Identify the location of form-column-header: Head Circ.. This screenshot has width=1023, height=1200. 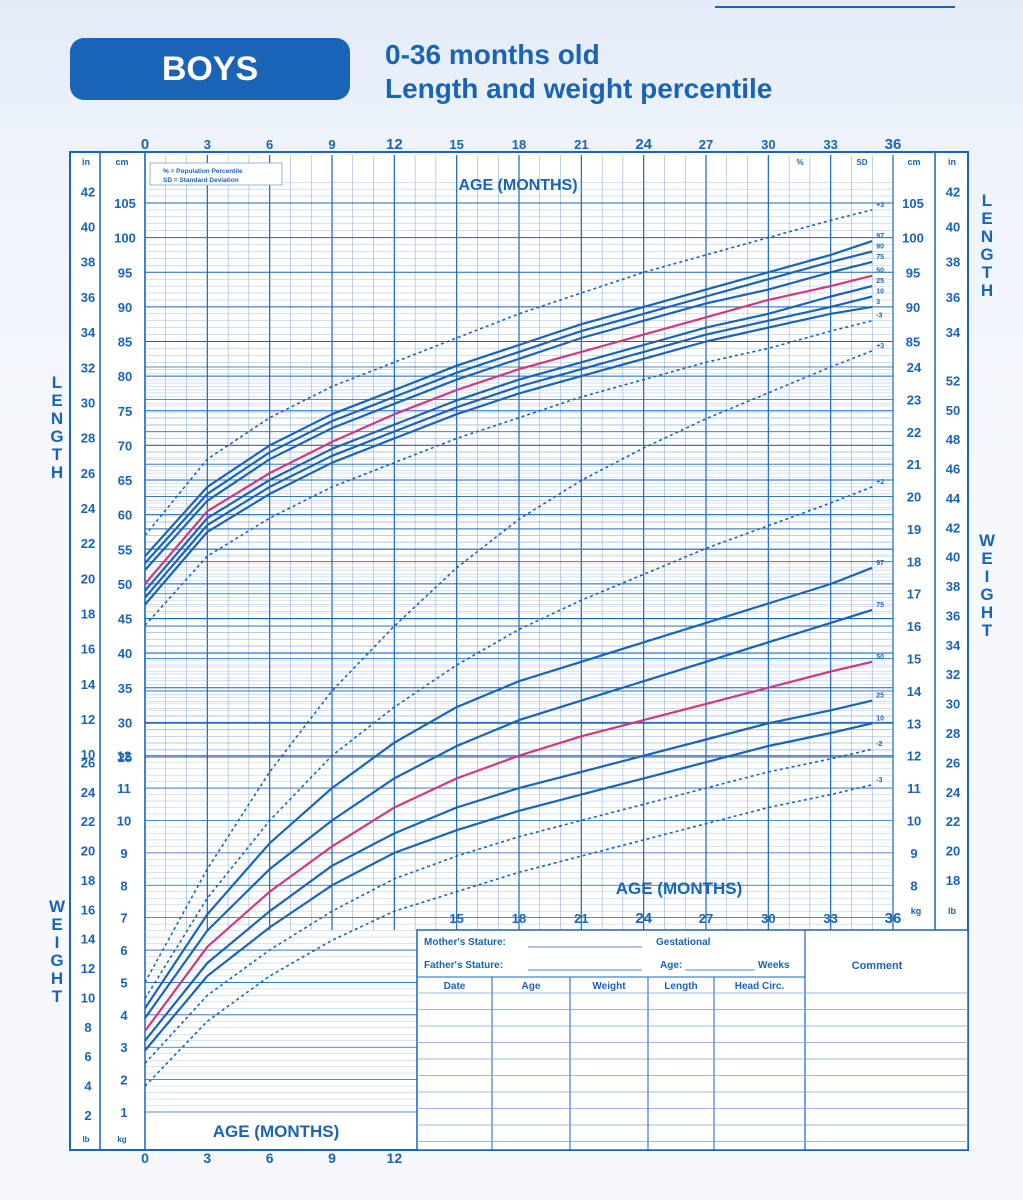
(760, 986).